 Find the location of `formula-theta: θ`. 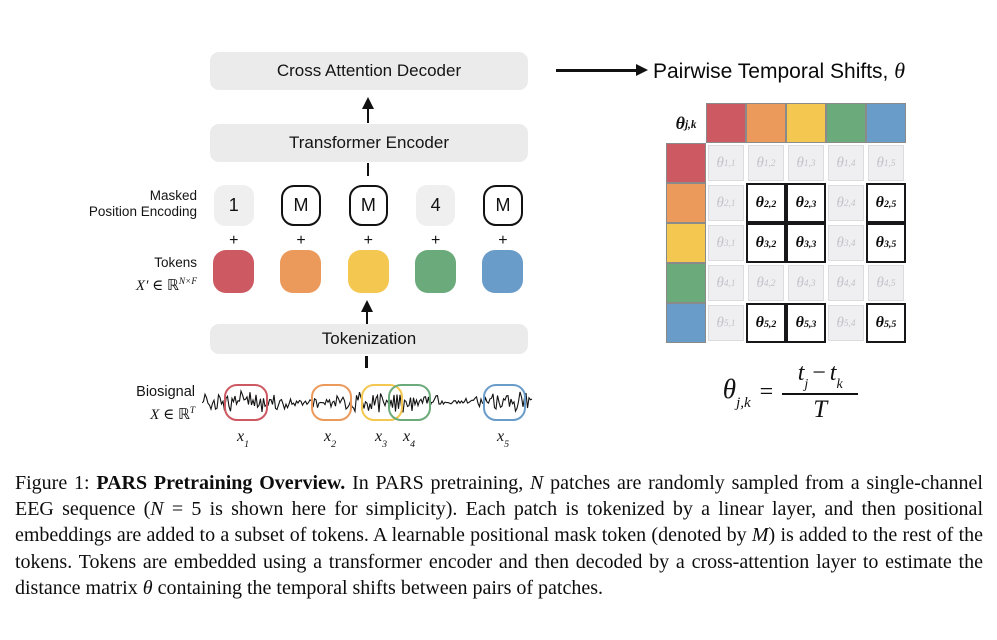

formula-theta: θ is located at coordinates (729, 389).